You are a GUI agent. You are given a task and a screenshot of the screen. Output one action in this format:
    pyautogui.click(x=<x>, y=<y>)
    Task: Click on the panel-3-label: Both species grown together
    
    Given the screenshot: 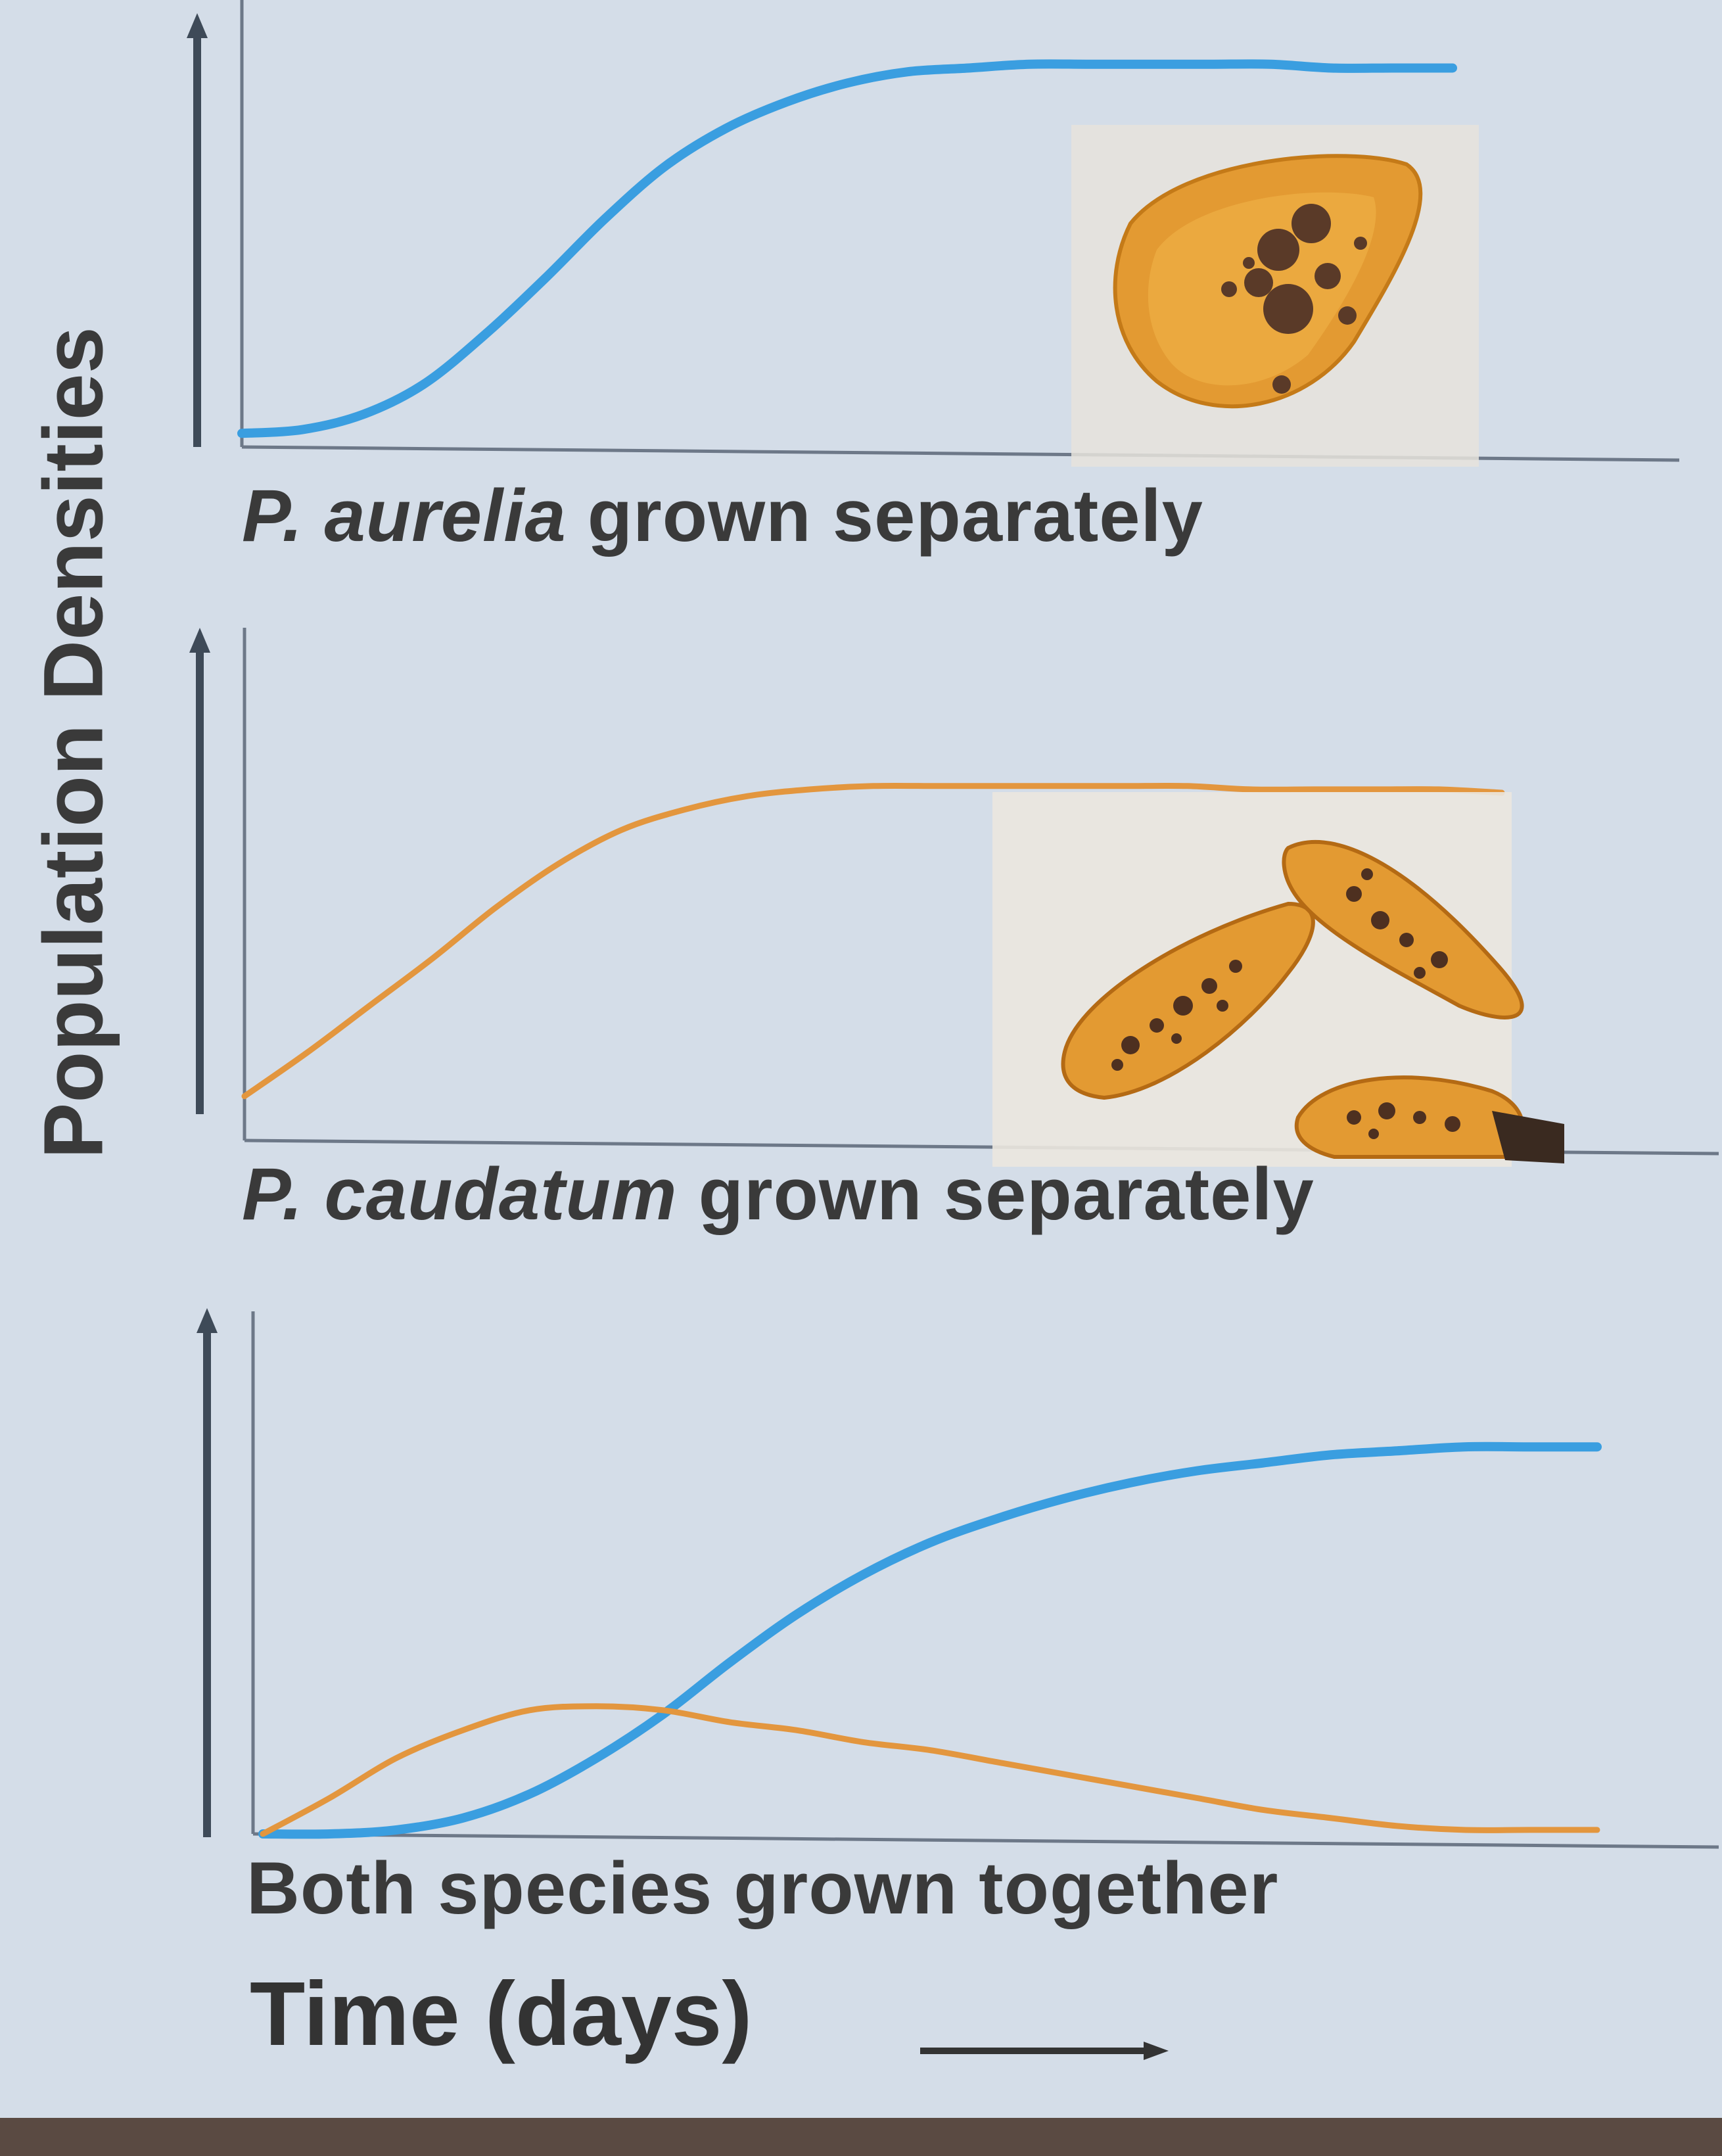 What is the action you would take?
    pyautogui.click(x=762, y=1888)
    